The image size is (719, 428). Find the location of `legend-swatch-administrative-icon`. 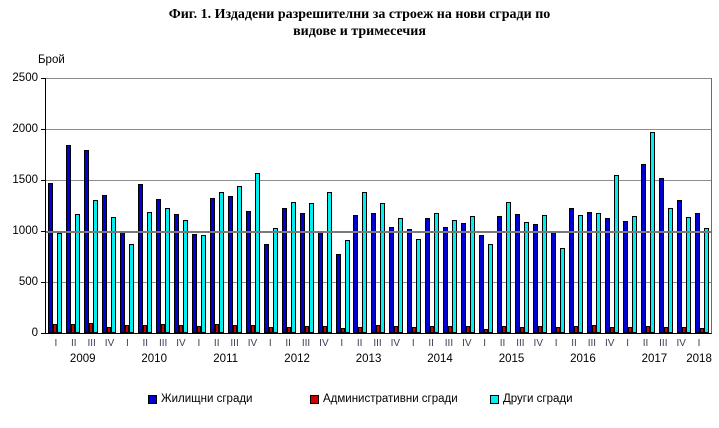

legend-swatch-administrative-icon is located at coordinates (314, 399).